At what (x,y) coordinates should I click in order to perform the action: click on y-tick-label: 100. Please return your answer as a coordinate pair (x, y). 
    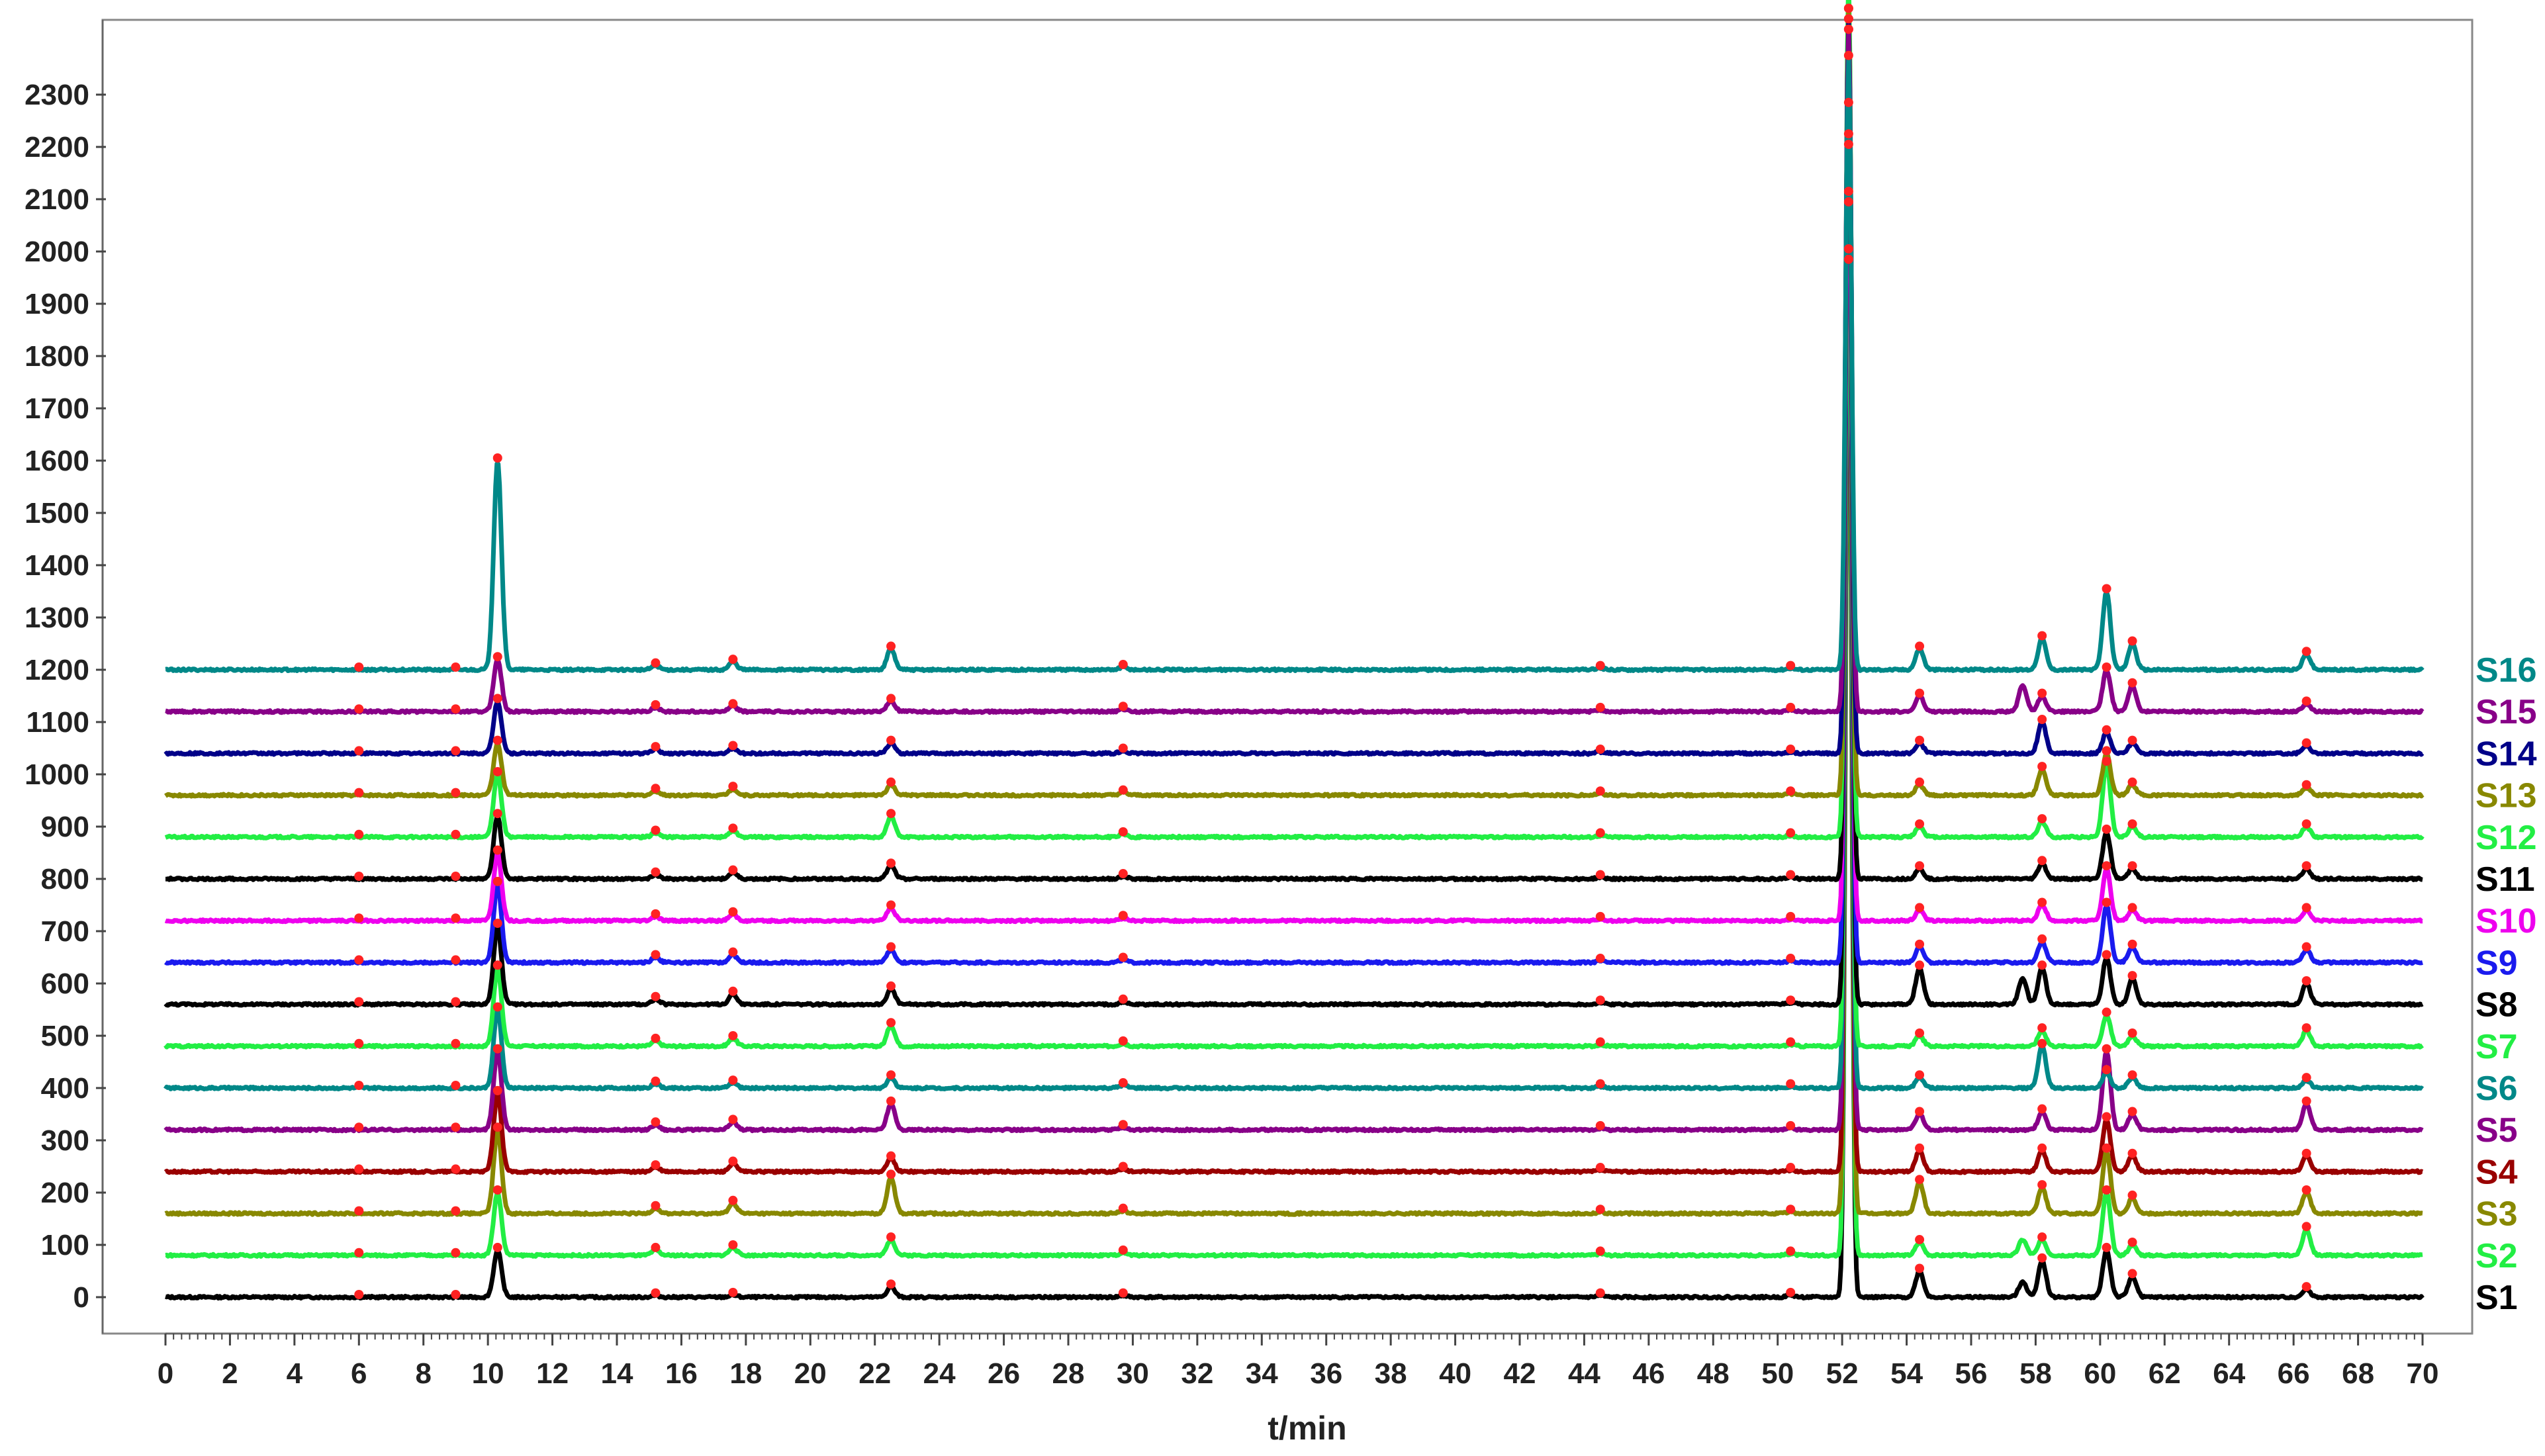
    Looking at the image, I should click on (65, 1245).